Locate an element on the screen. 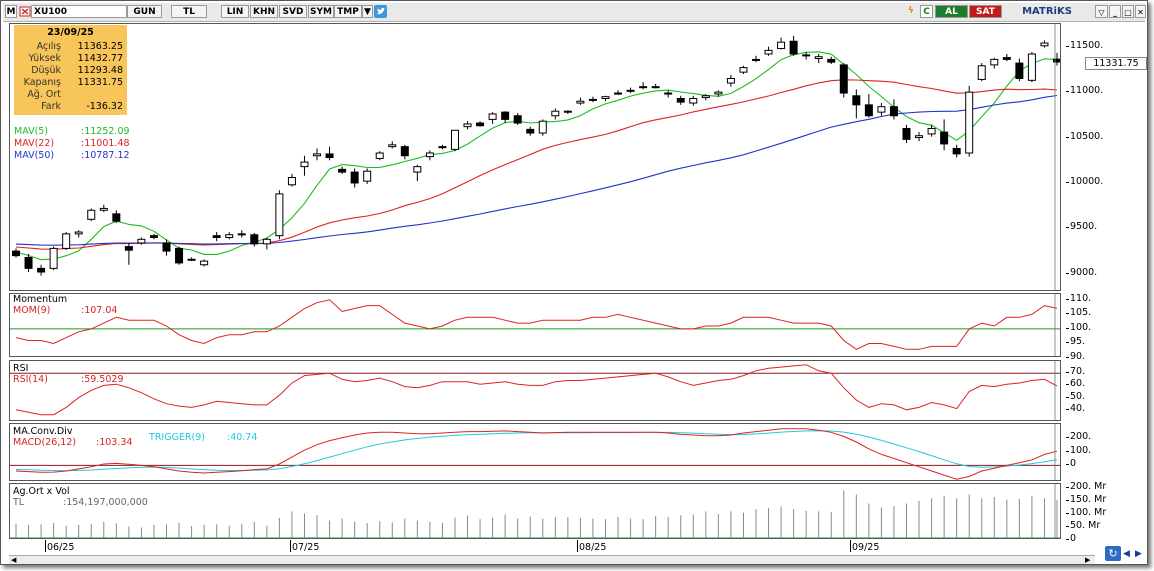  lightning-icon: ϟ is located at coordinates (911, 11).